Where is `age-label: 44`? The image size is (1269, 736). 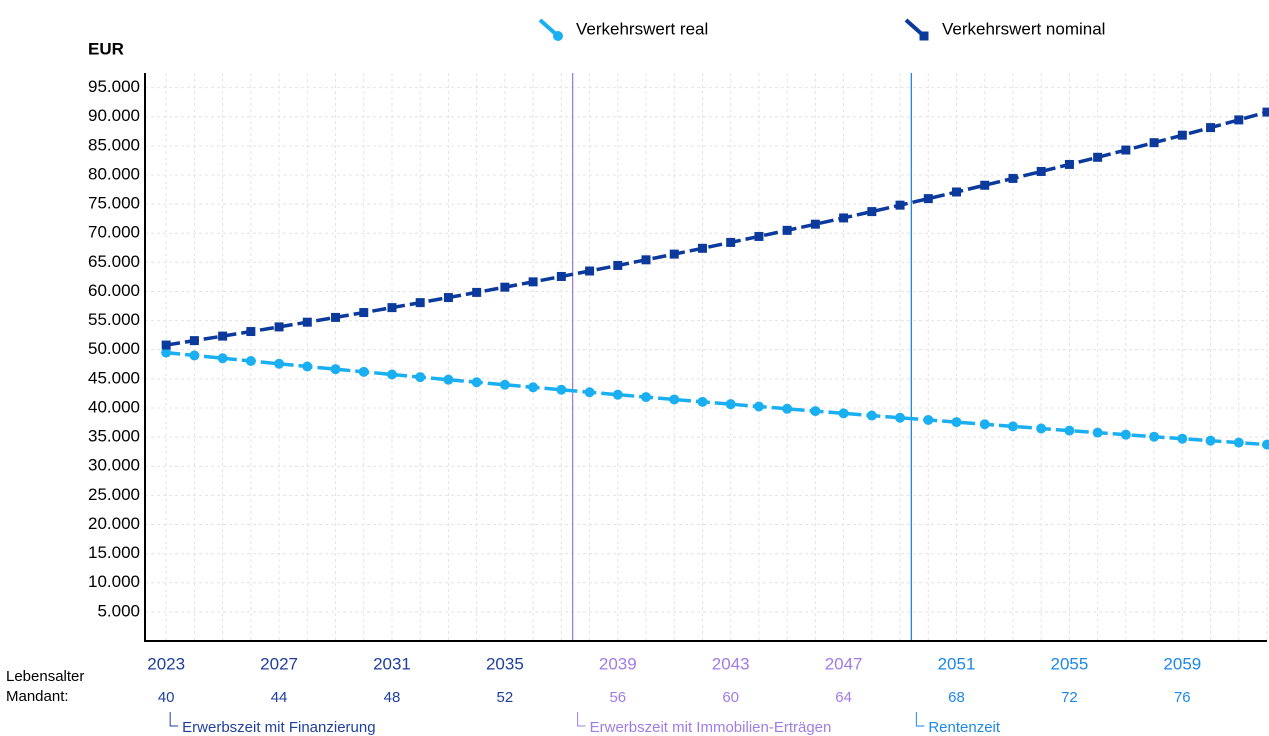 age-label: 44 is located at coordinates (279, 697).